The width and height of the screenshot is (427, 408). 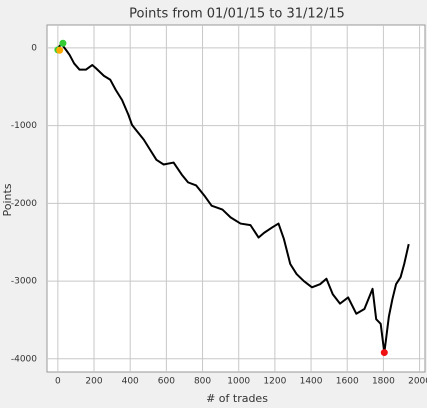 What do you see at coordinates (93, 382) in the screenshot?
I see `x-tick-label: 200` at bounding box center [93, 382].